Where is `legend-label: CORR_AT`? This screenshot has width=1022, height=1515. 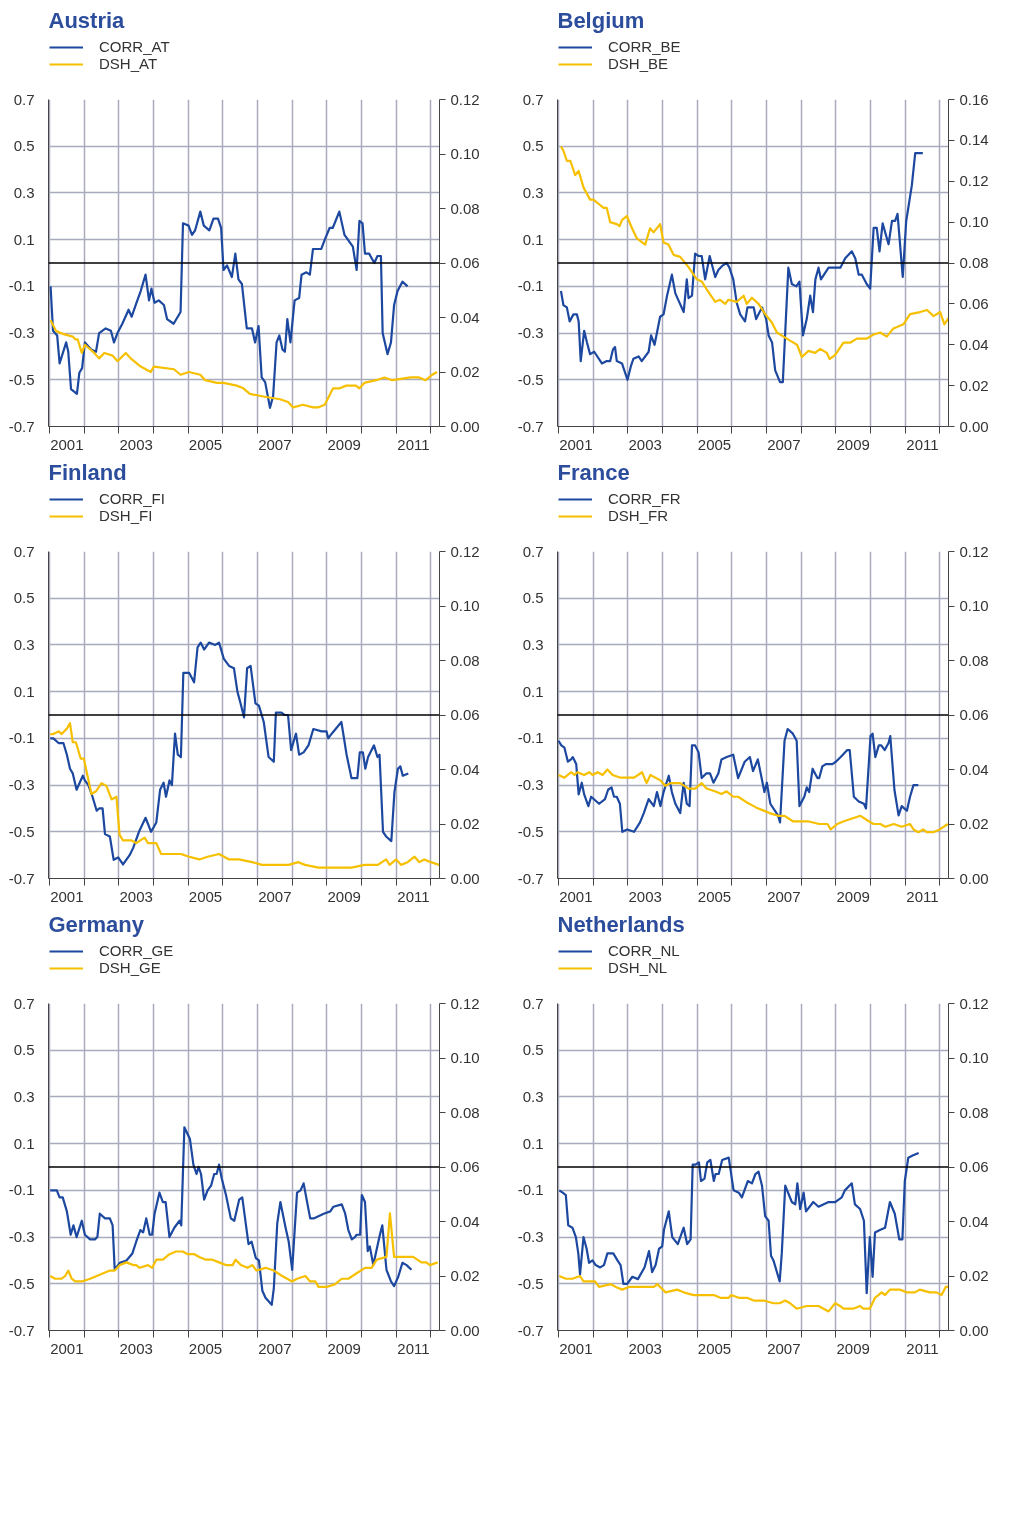 legend-label: CORR_AT is located at coordinates (134, 46).